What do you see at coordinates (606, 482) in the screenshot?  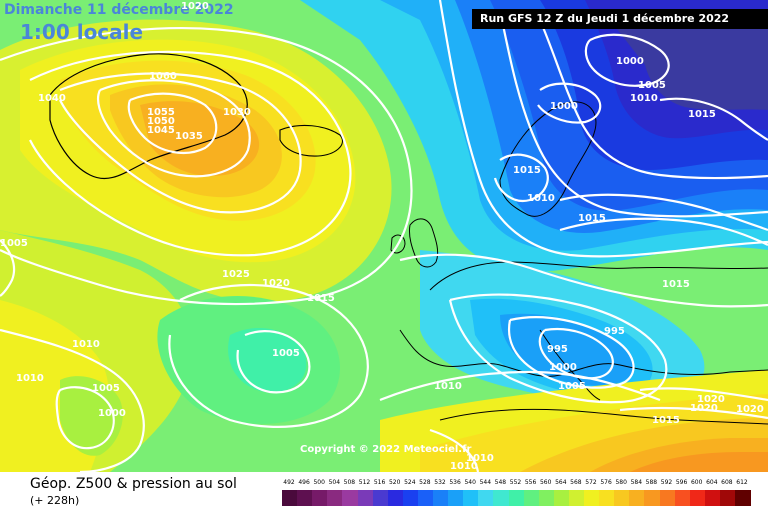 I see `legend-value: 576` at bounding box center [606, 482].